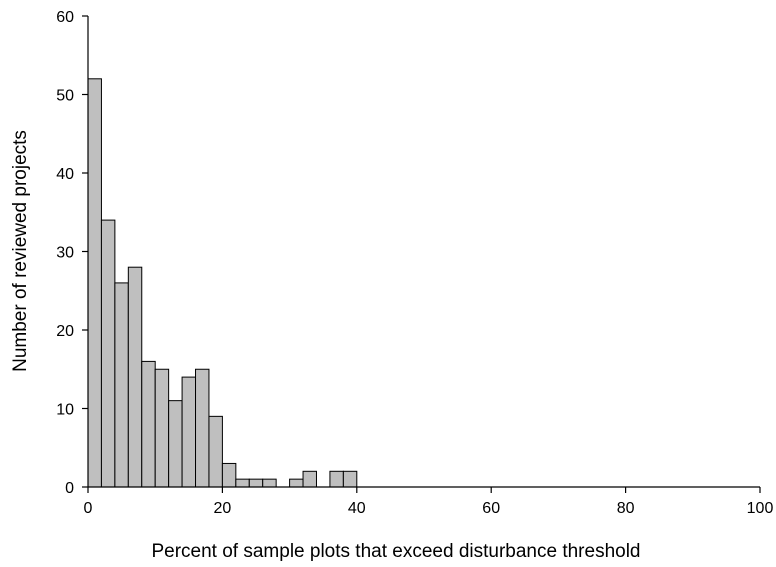  What do you see at coordinates (65, 96) in the screenshot?
I see `y-tick-label: 50` at bounding box center [65, 96].